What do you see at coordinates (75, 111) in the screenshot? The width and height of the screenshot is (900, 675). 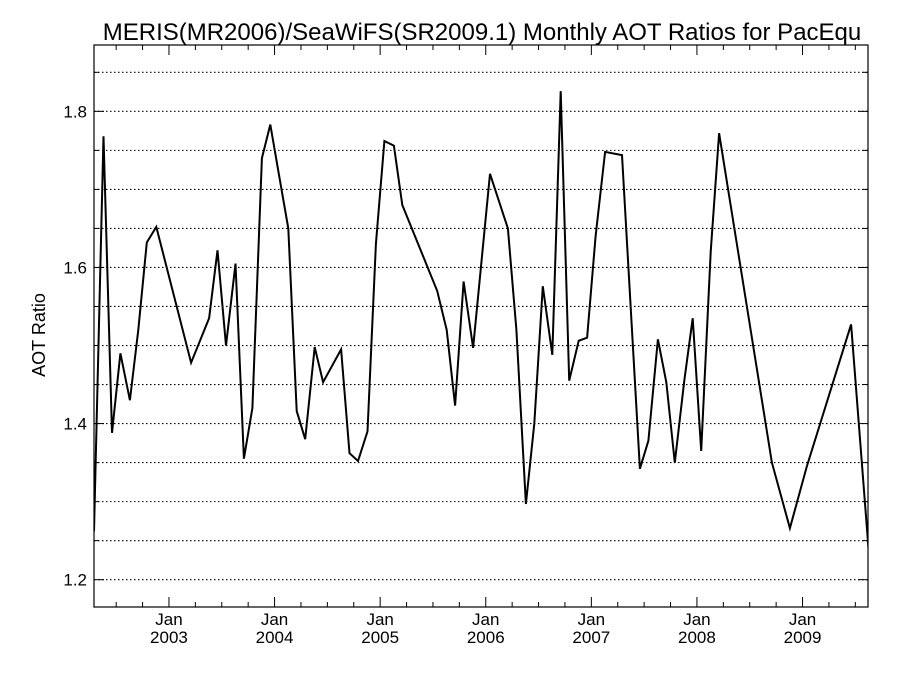 I see `y-tick-label: 1.8` at bounding box center [75, 111].